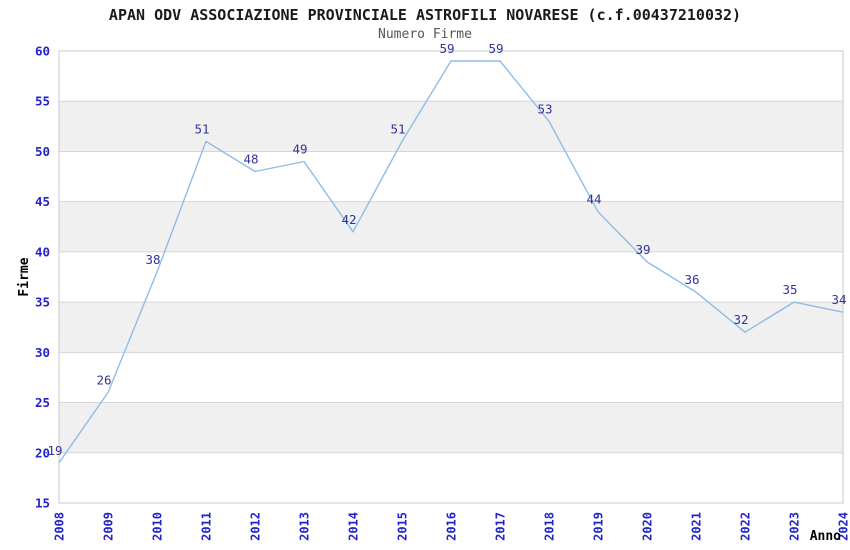  I want to click on y-tick-label: 60, so click(42, 51).